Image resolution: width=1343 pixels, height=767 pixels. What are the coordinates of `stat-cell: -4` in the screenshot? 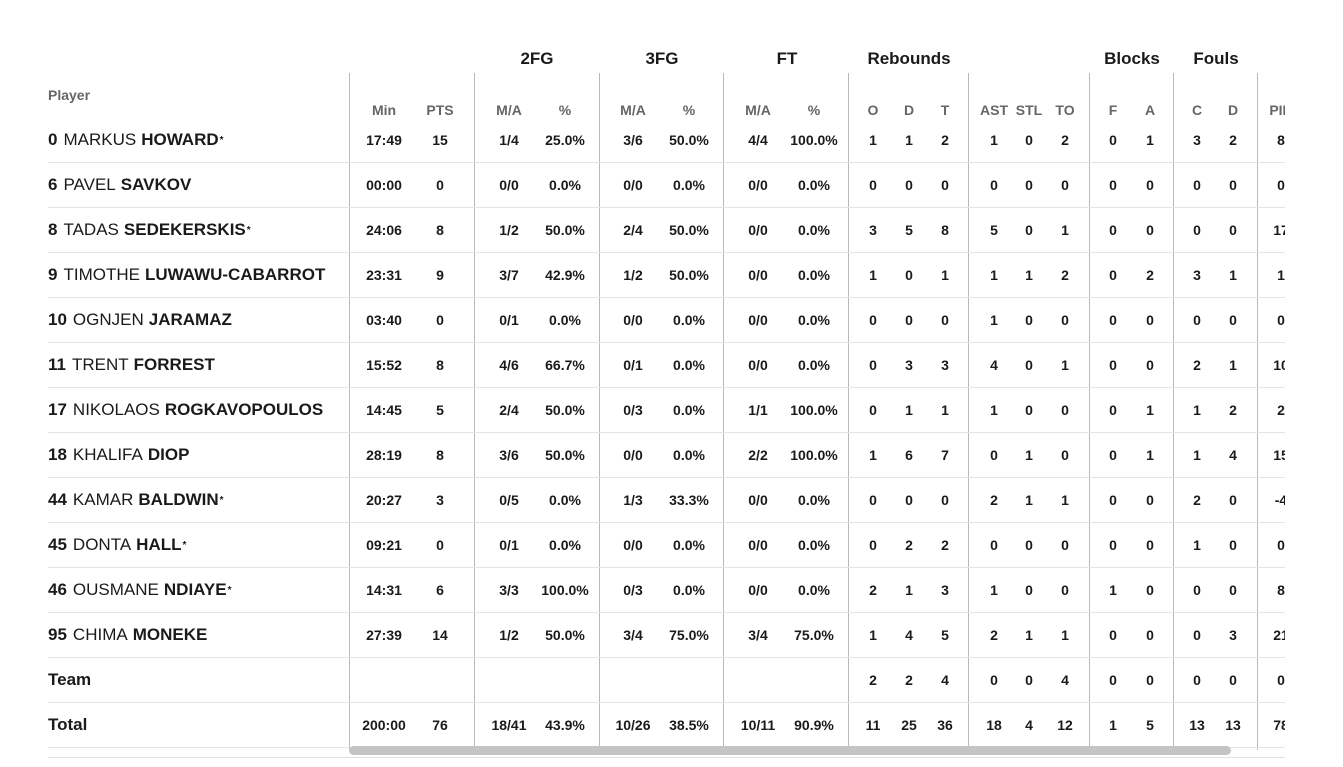 It's located at (1279, 500).